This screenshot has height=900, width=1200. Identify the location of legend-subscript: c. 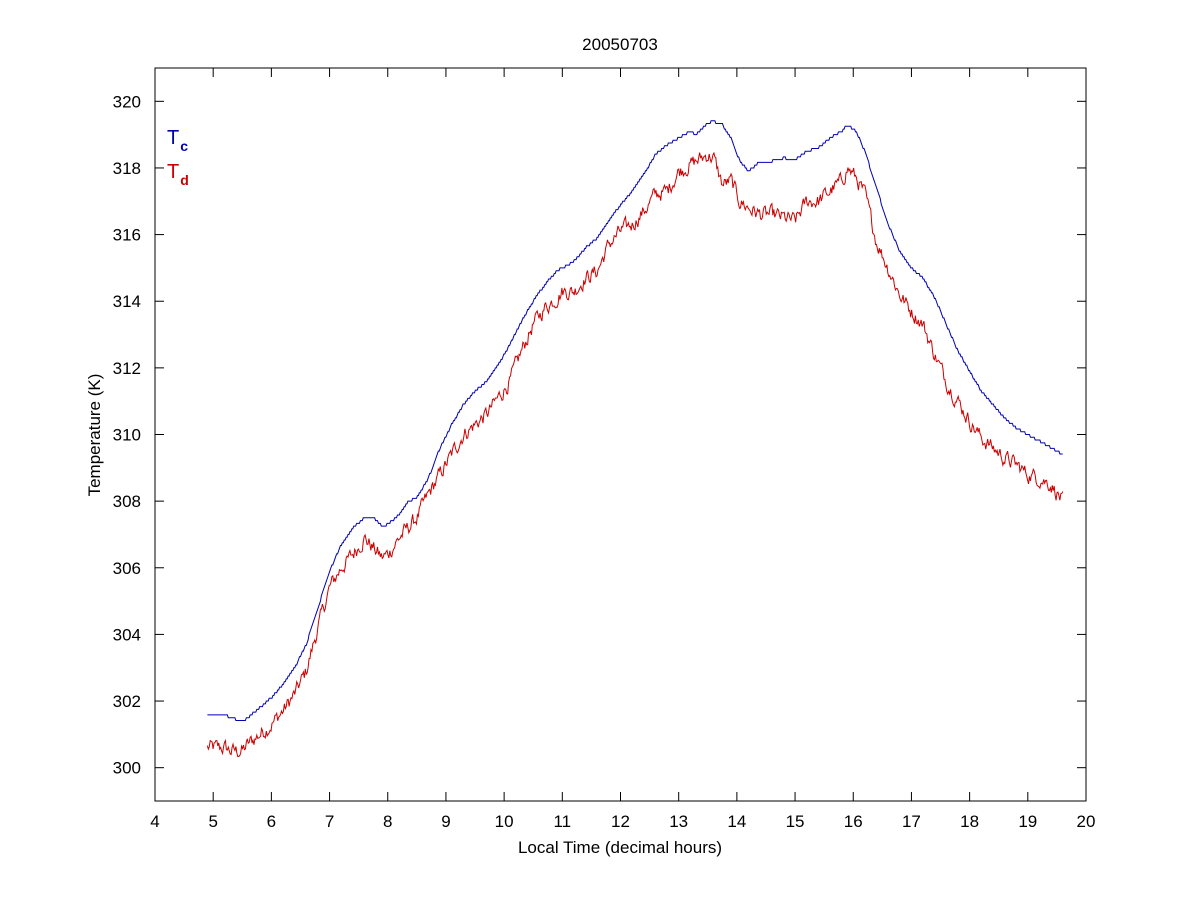
(184, 146).